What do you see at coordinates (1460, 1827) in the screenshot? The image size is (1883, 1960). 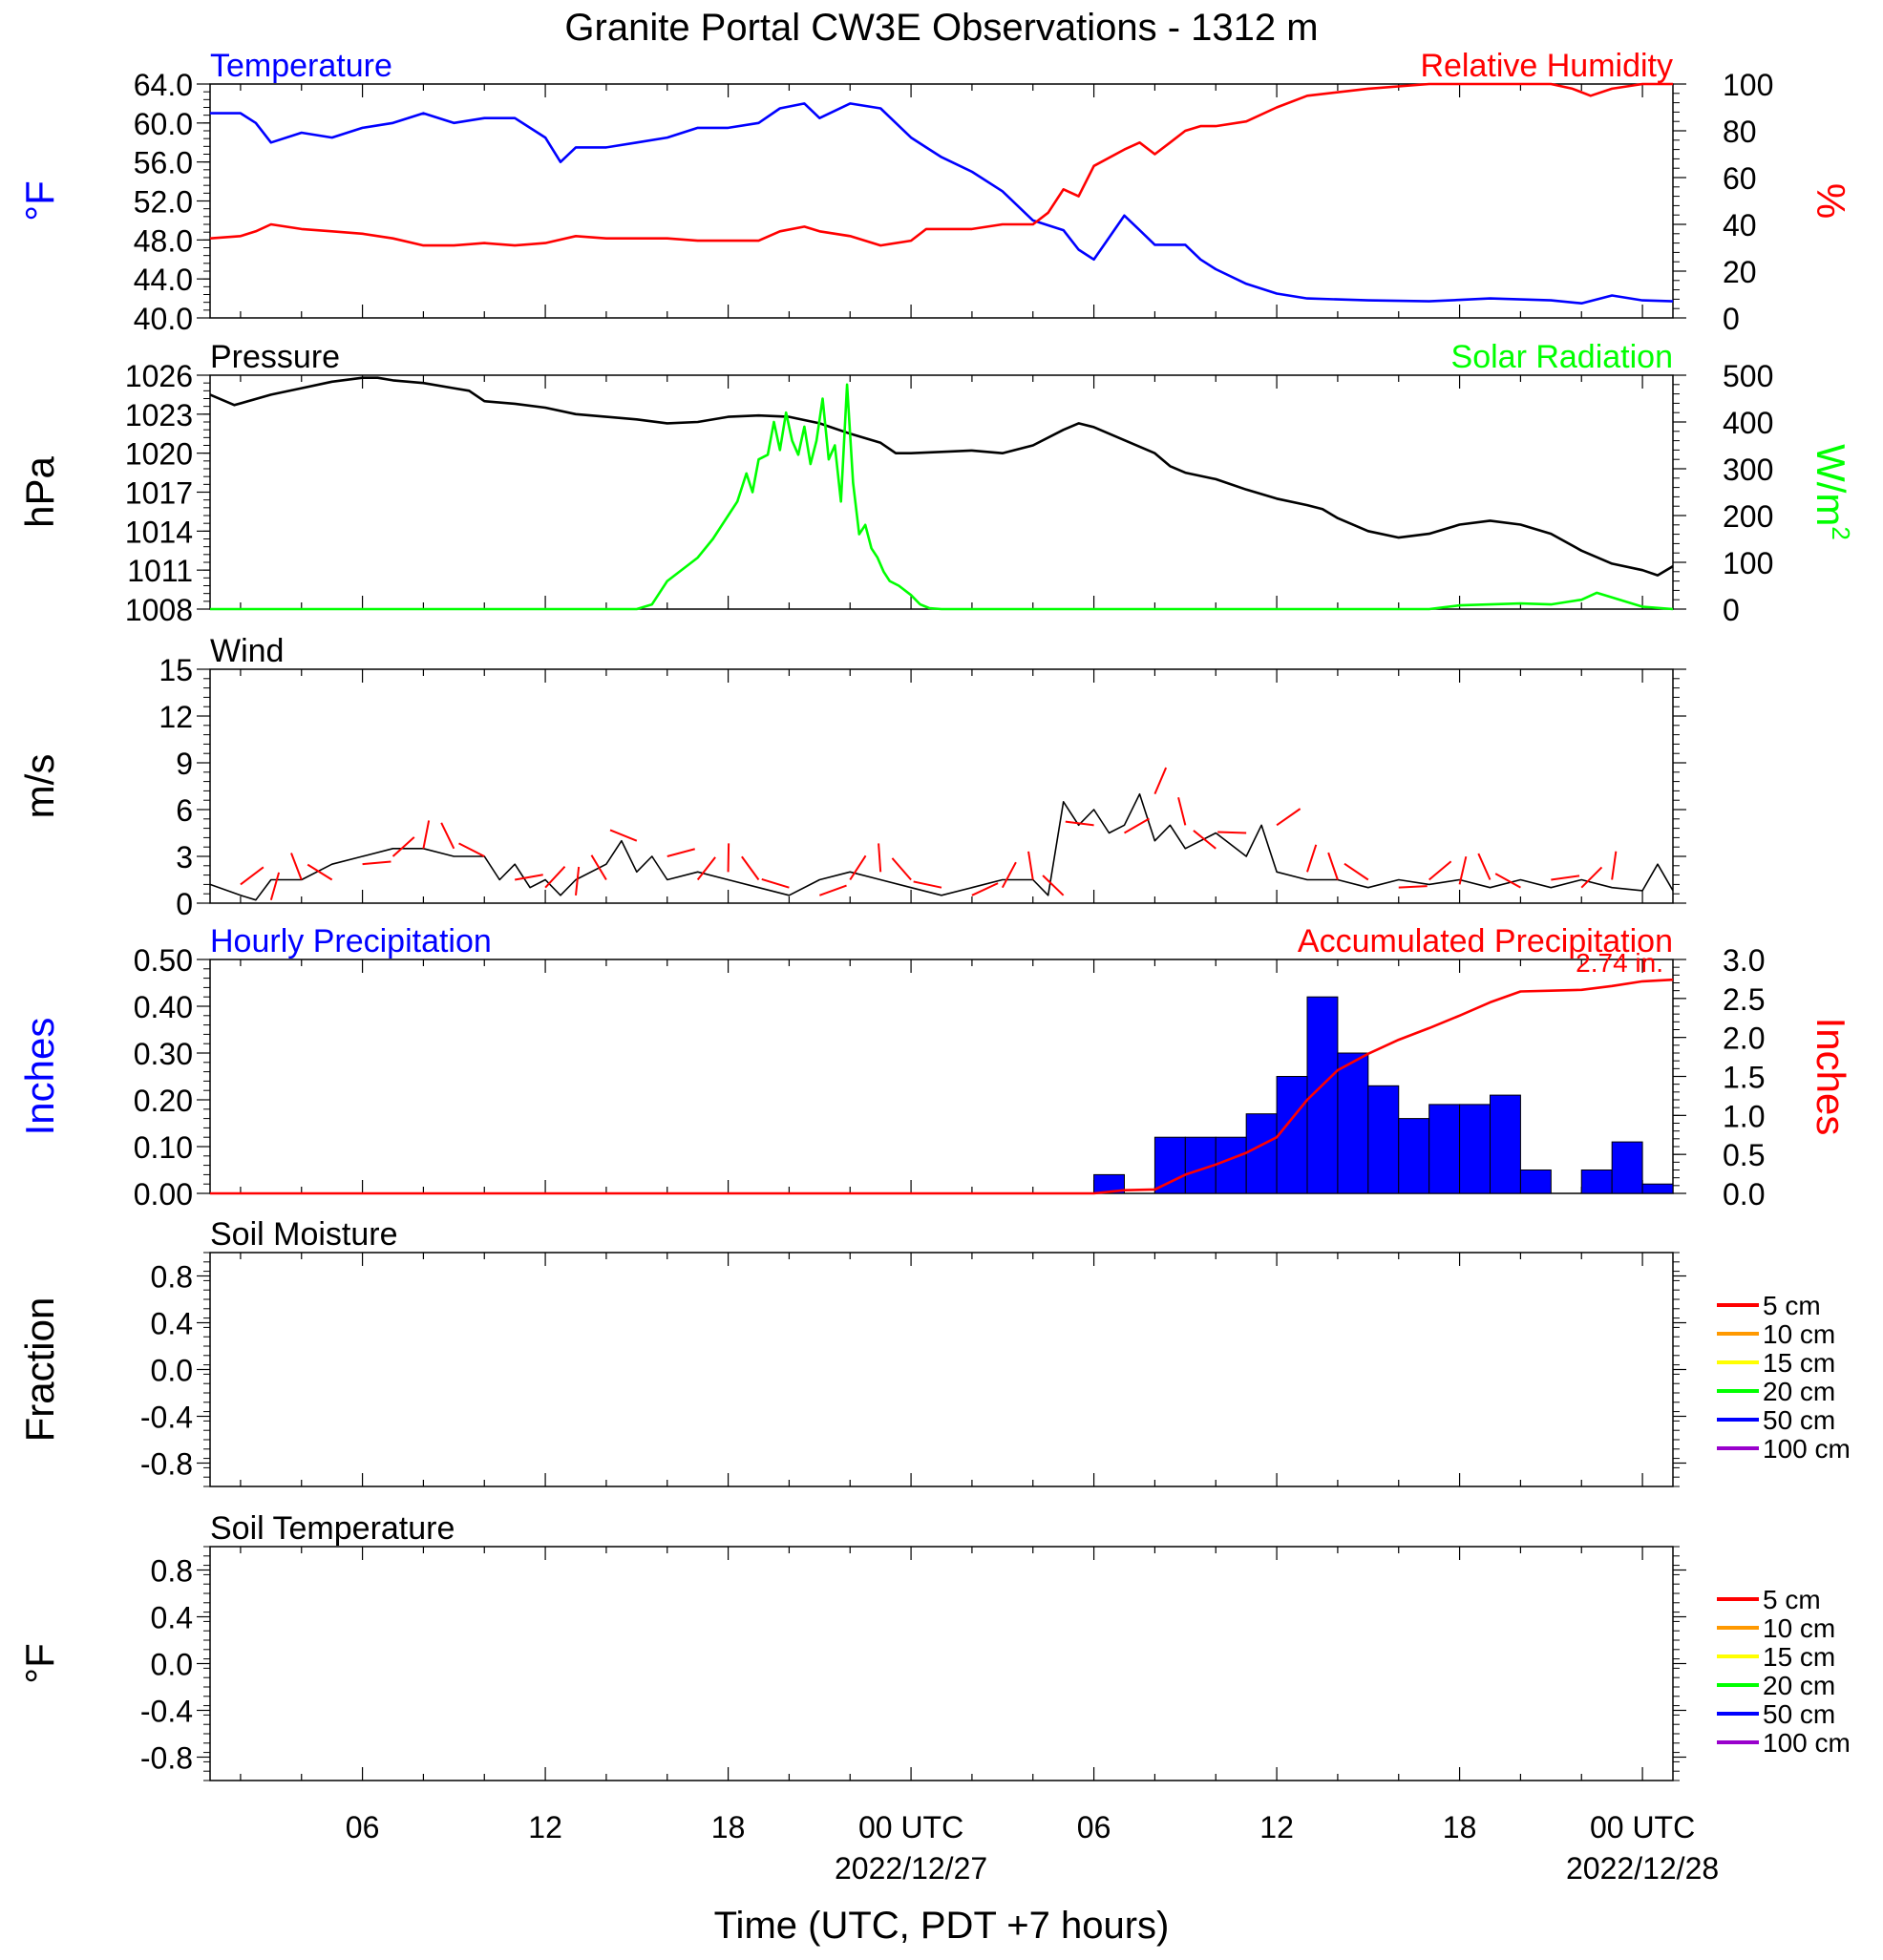 I see `x-tick-label: 18` at bounding box center [1460, 1827].